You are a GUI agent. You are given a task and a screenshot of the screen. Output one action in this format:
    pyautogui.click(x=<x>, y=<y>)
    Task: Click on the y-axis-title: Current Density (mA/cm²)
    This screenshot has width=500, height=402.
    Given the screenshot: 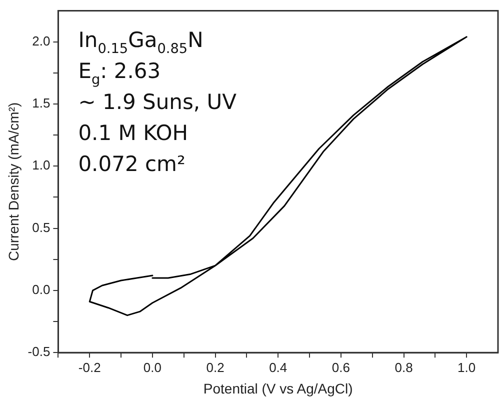 What is the action you would take?
    pyautogui.click(x=13, y=182)
    